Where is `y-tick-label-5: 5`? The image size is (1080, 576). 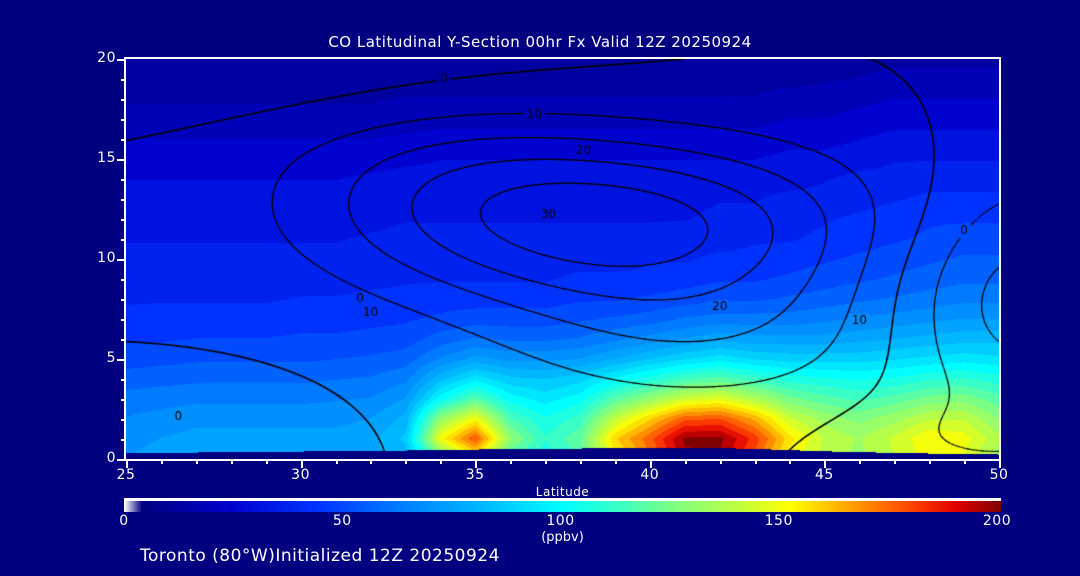
y-tick-label-5: 5 is located at coordinates (111, 358).